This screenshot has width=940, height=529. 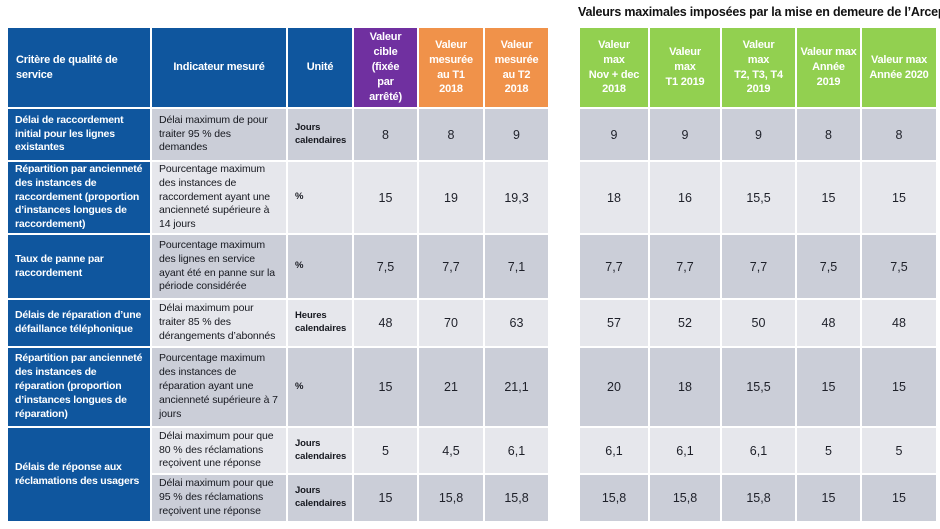 What do you see at coordinates (385, 134) in the screenshot?
I see `target-value-cell: 8` at bounding box center [385, 134].